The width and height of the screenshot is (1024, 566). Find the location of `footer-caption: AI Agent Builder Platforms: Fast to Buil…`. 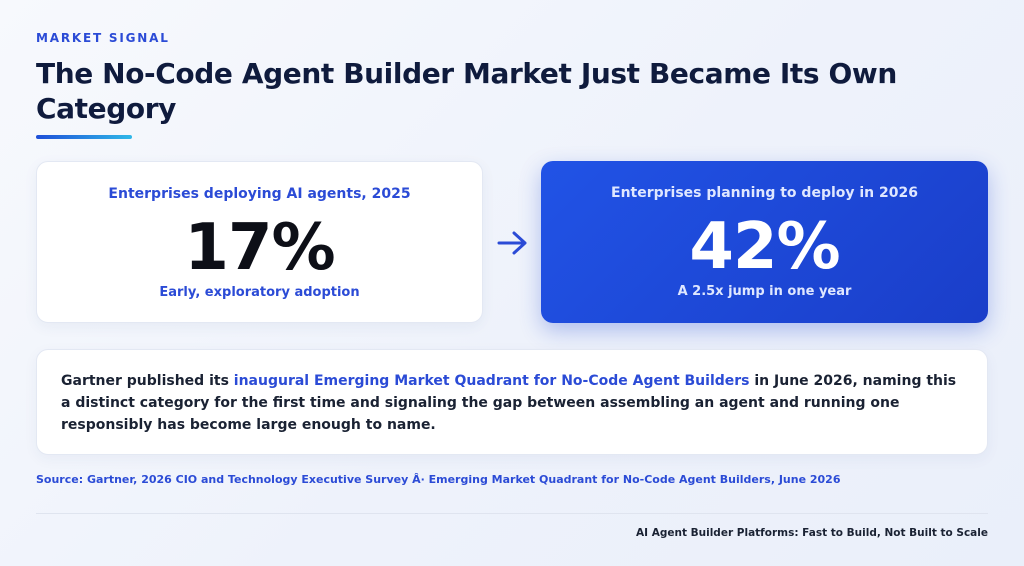

footer-caption: AI Agent Builder Platforms: Fast to Buil… is located at coordinates (812, 533).